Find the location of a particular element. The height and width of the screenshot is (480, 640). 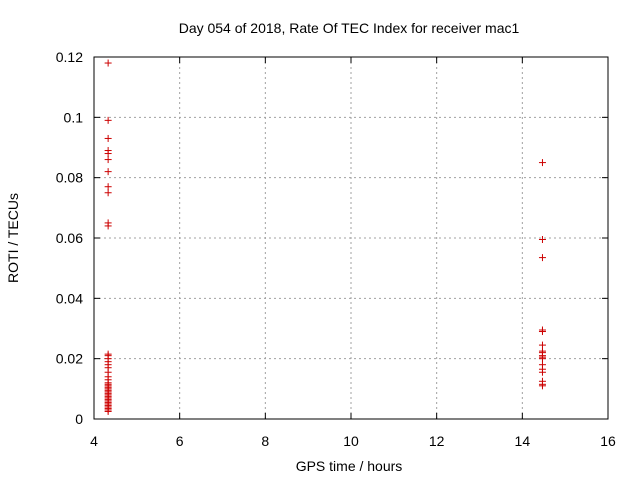

y-tick-label: 0 is located at coordinates (79, 419).